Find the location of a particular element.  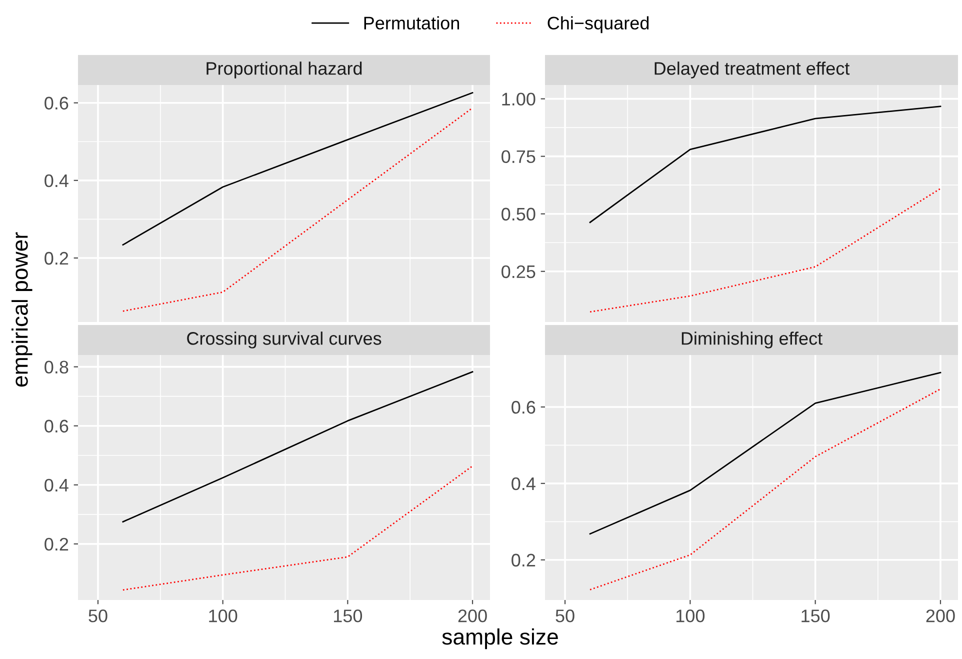

y-tick-label: 0.25 is located at coordinates (519, 271).